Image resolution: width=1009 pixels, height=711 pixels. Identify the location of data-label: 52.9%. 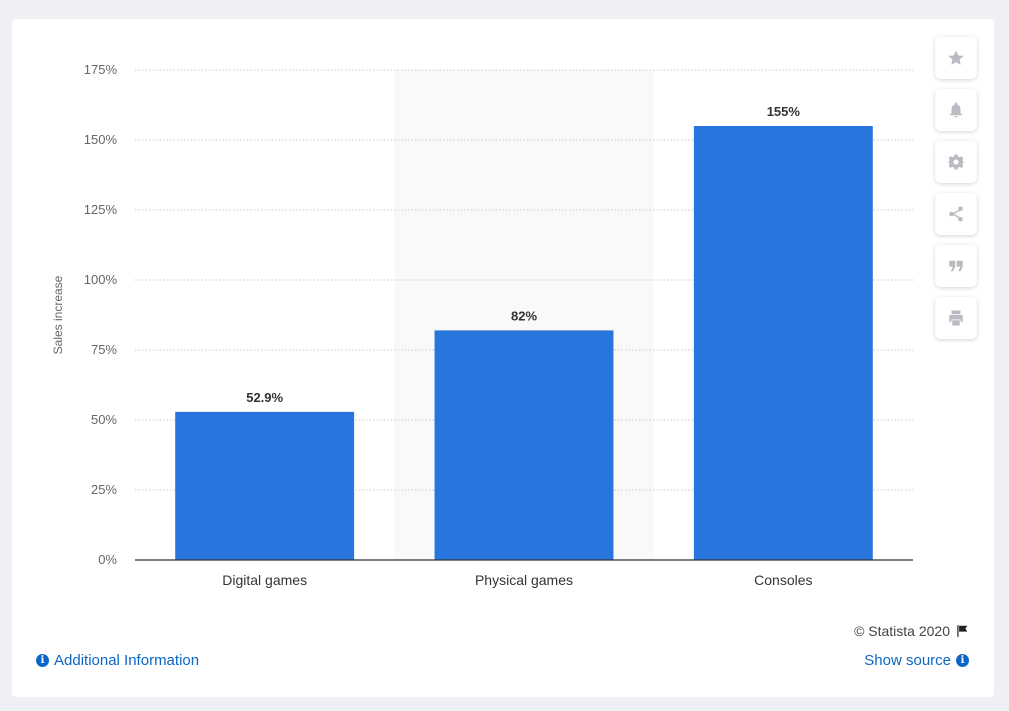
(264, 397).